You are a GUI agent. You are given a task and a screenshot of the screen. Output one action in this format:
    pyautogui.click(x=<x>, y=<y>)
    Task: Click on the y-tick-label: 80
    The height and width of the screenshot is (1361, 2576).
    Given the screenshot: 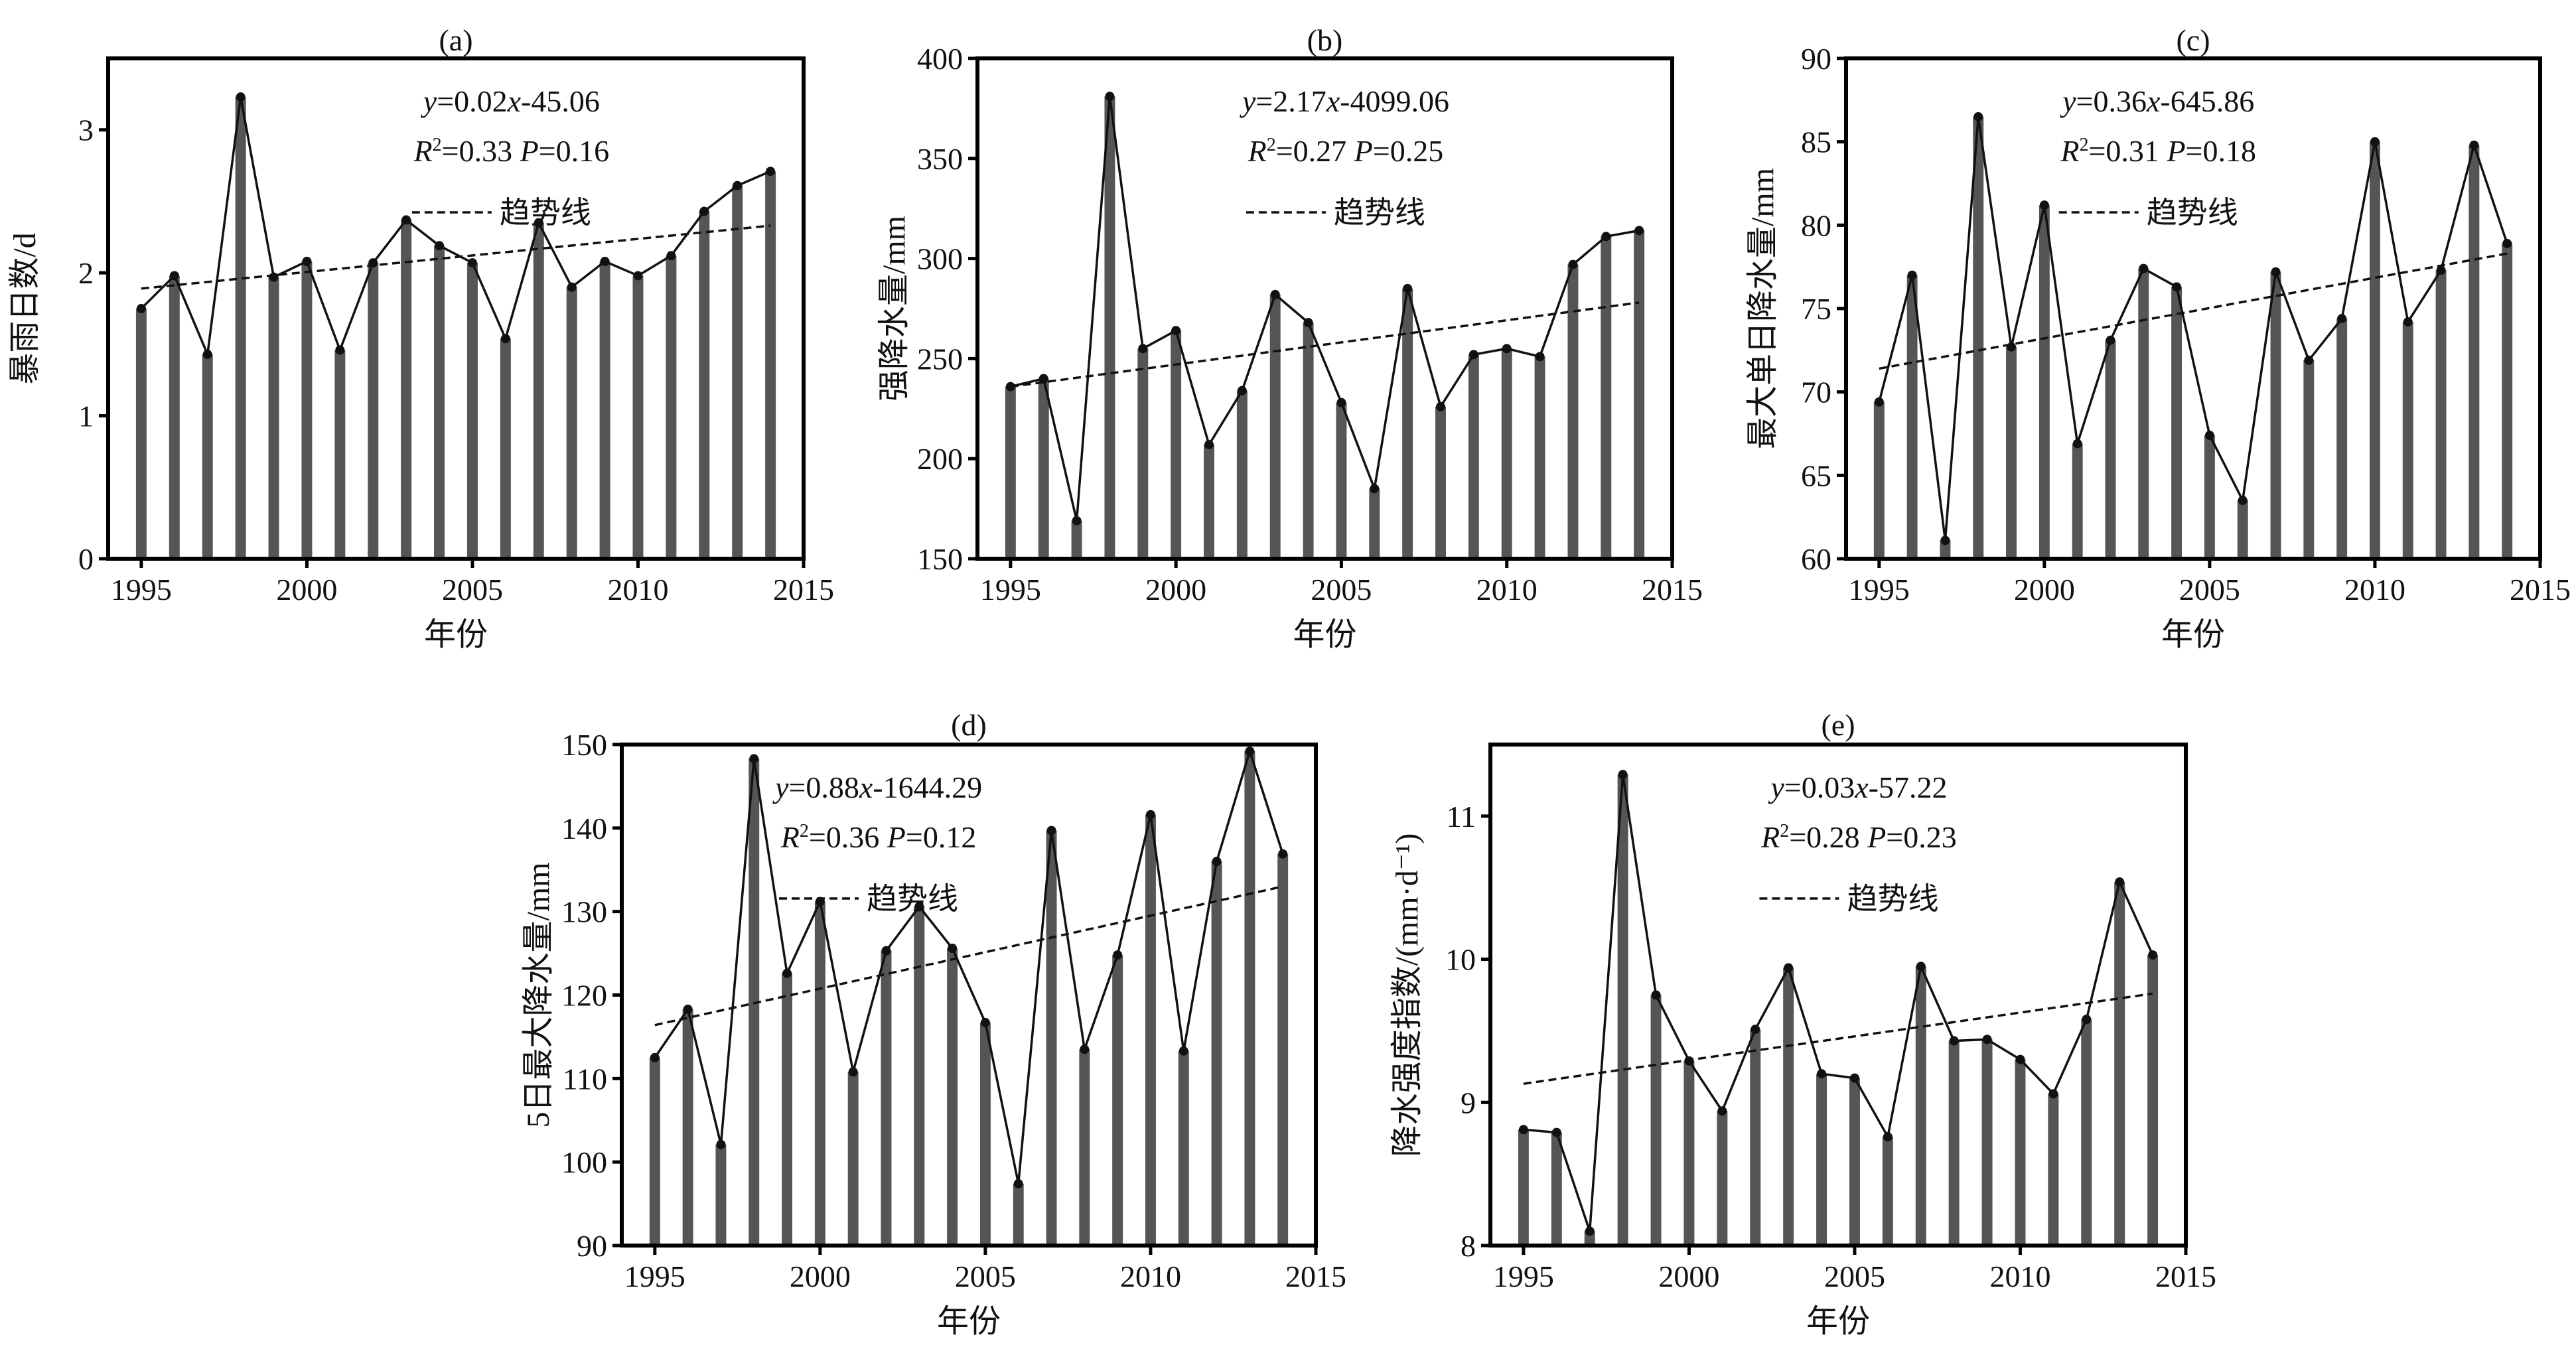 What is the action you would take?
    pyautogui.click(x=1816, y=225)
    